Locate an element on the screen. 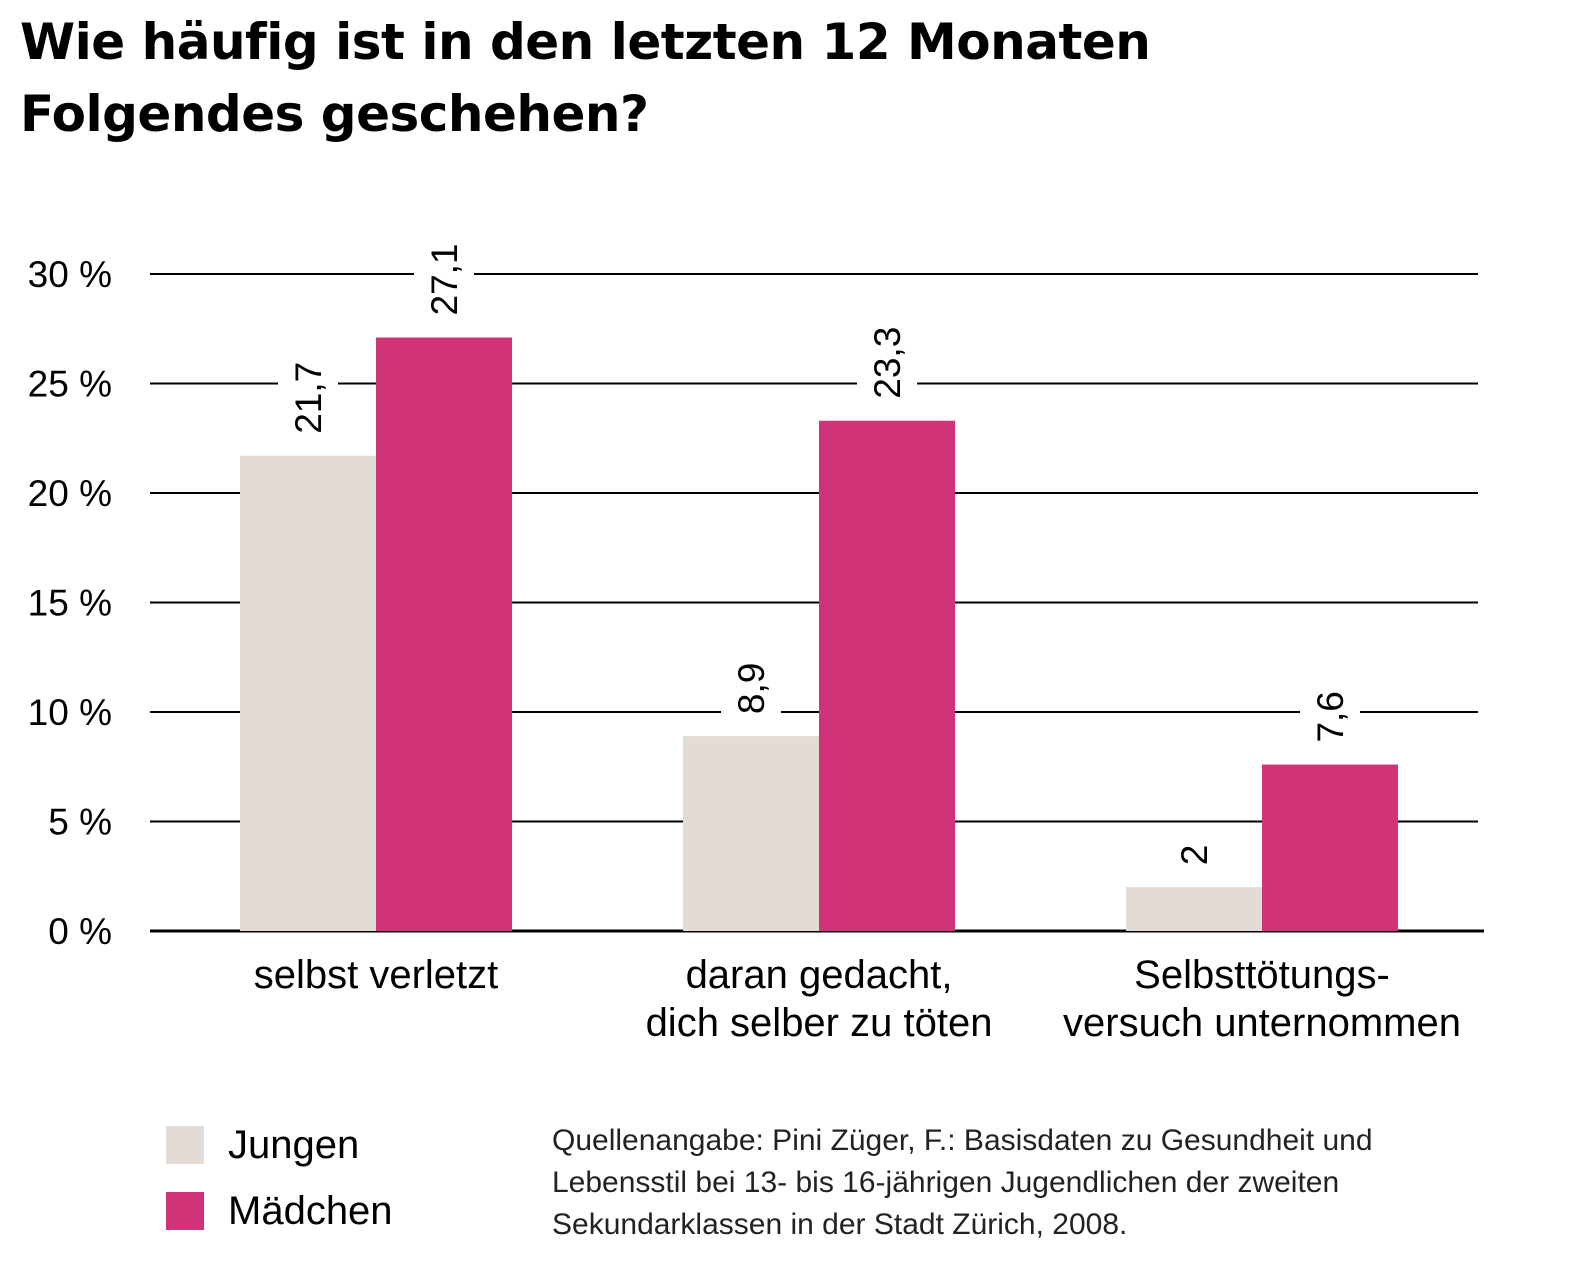  category-label-2-line-1: daran gedacht, is located at coordinates (819, 975).